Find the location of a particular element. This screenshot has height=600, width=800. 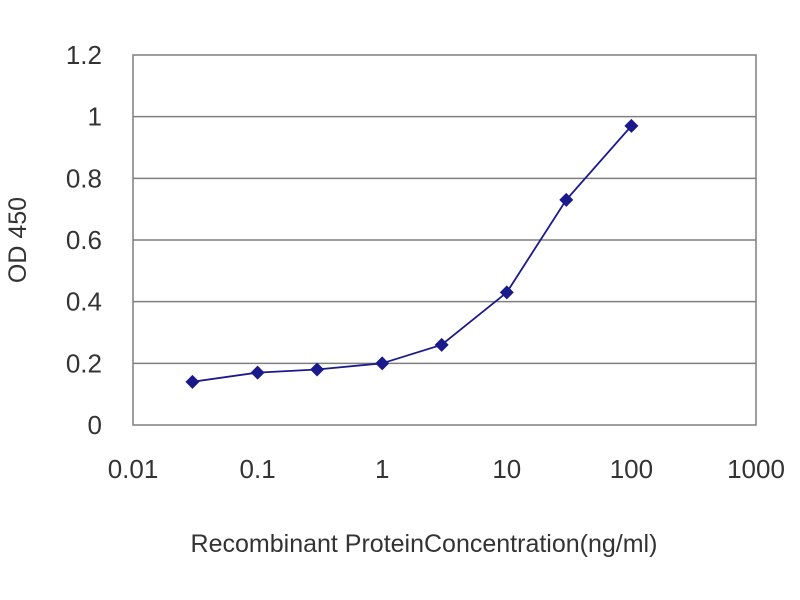

x-tick-label-0: 0.01 is located at coordinates (133, 469).